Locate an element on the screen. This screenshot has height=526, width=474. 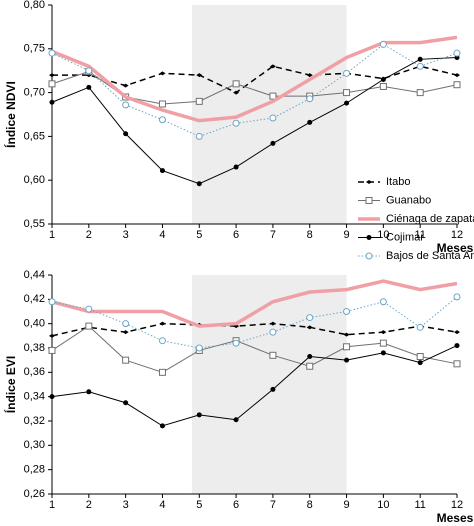
legend-label: Cojimar is located at coordinates (405, 237).